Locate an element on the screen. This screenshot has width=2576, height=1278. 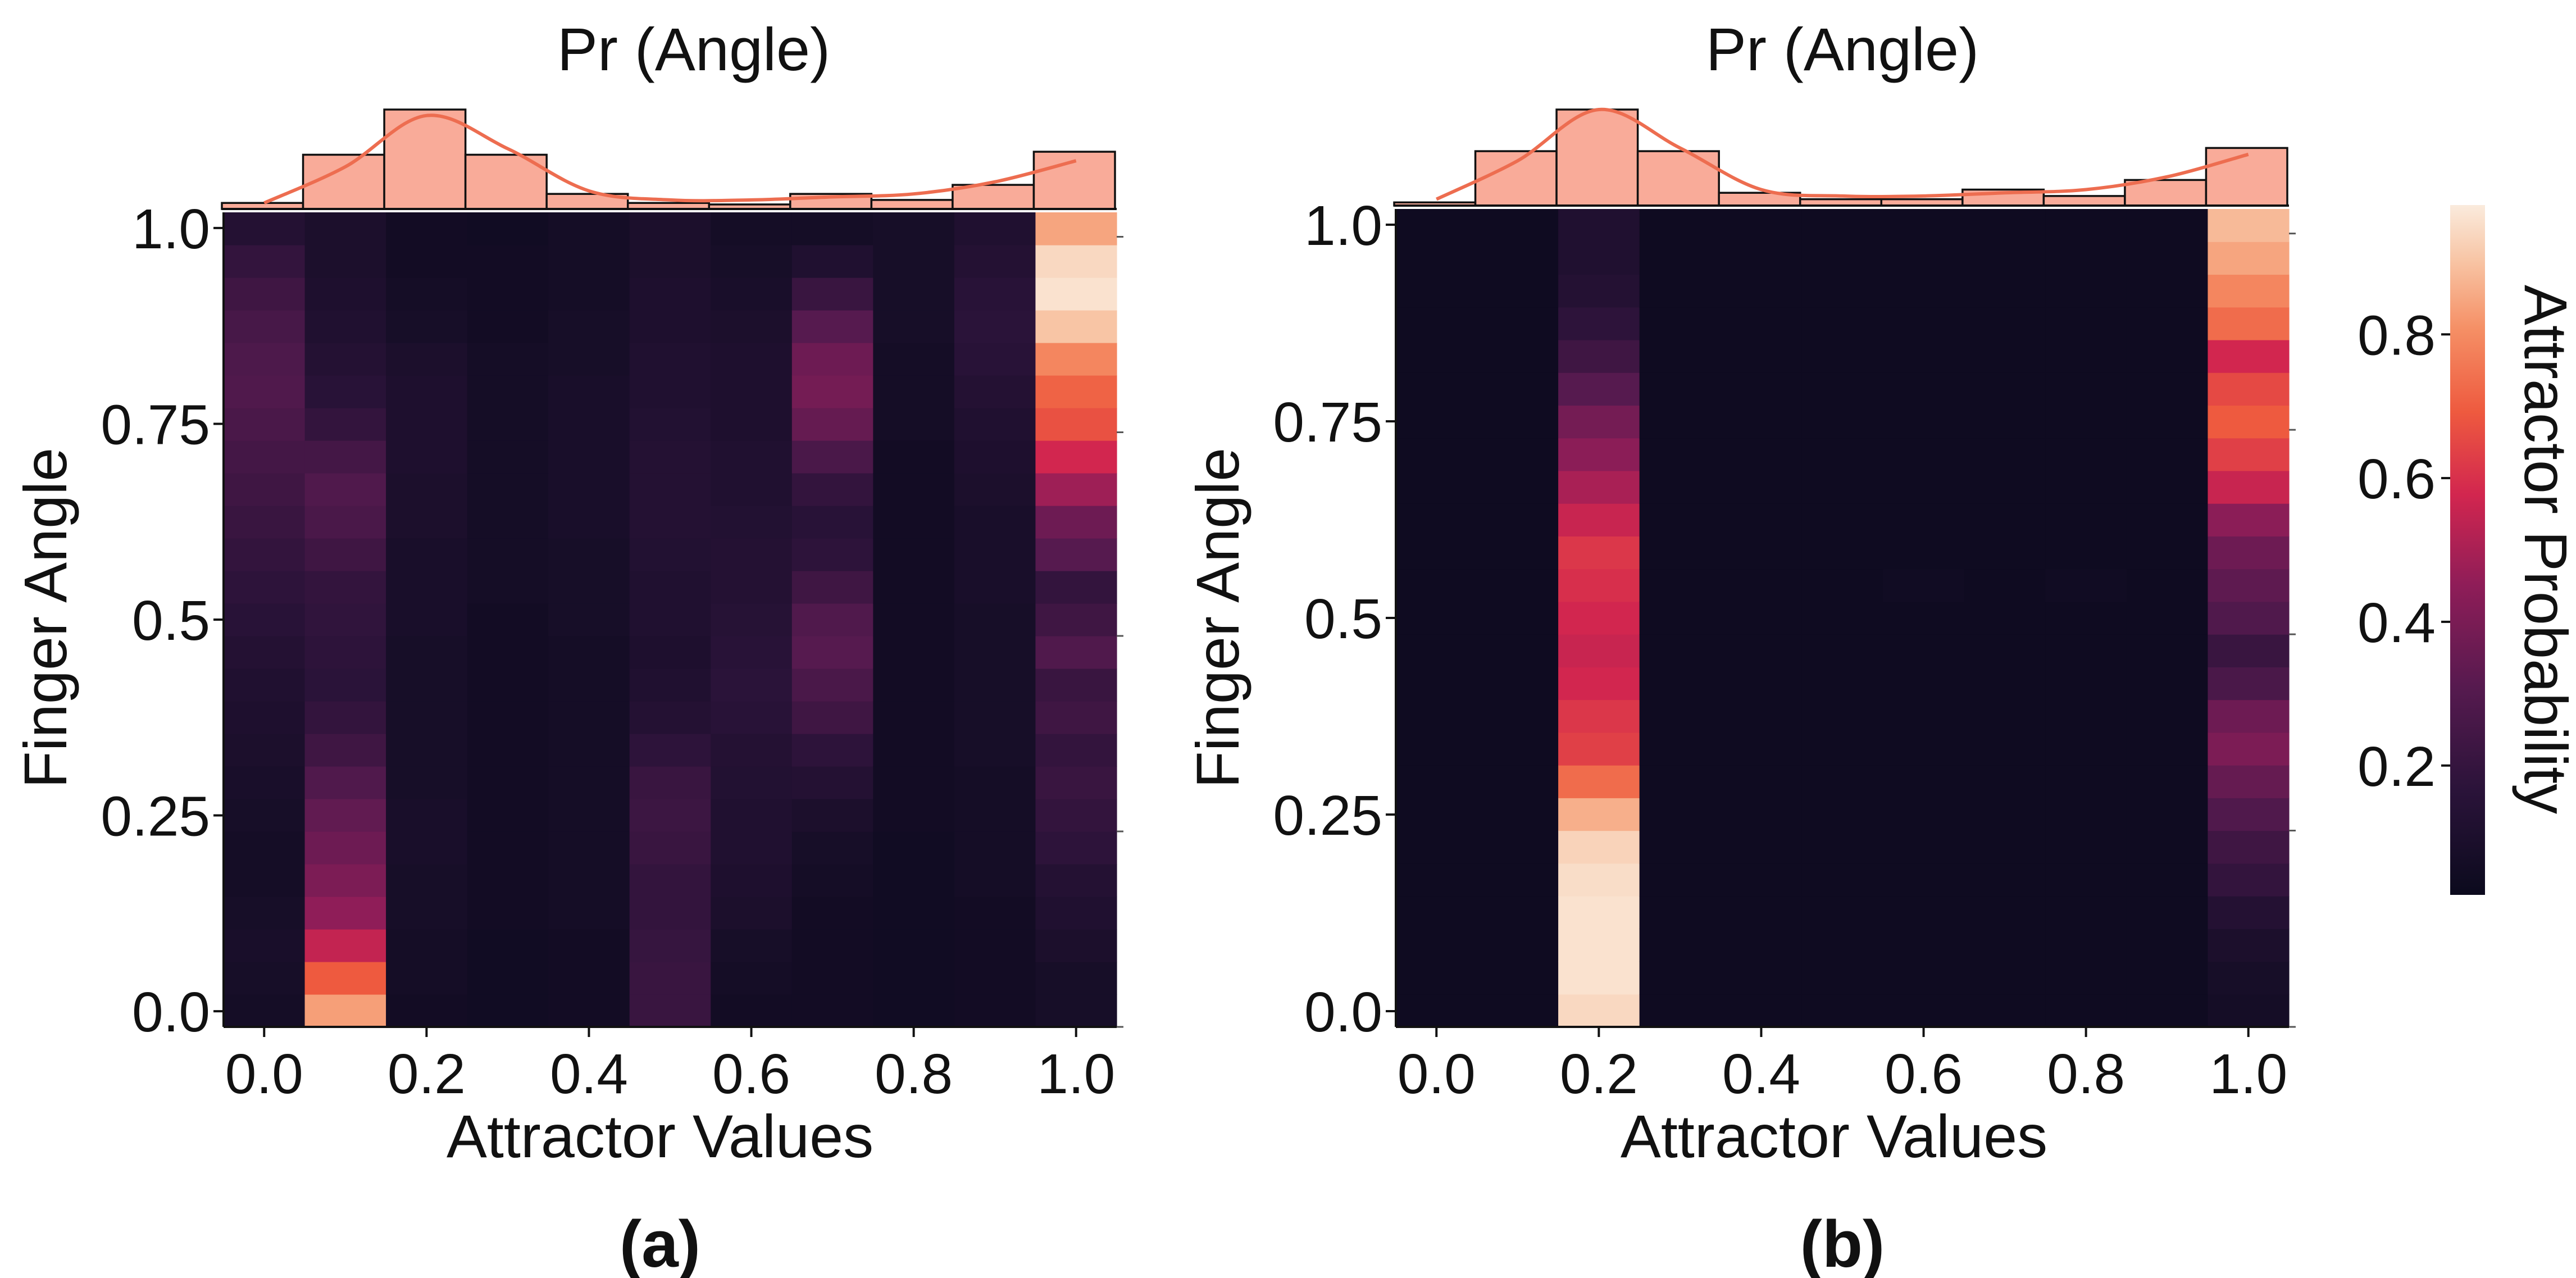
colorbar-tick-label: 0.2 is located at coordinates (2396, 766).